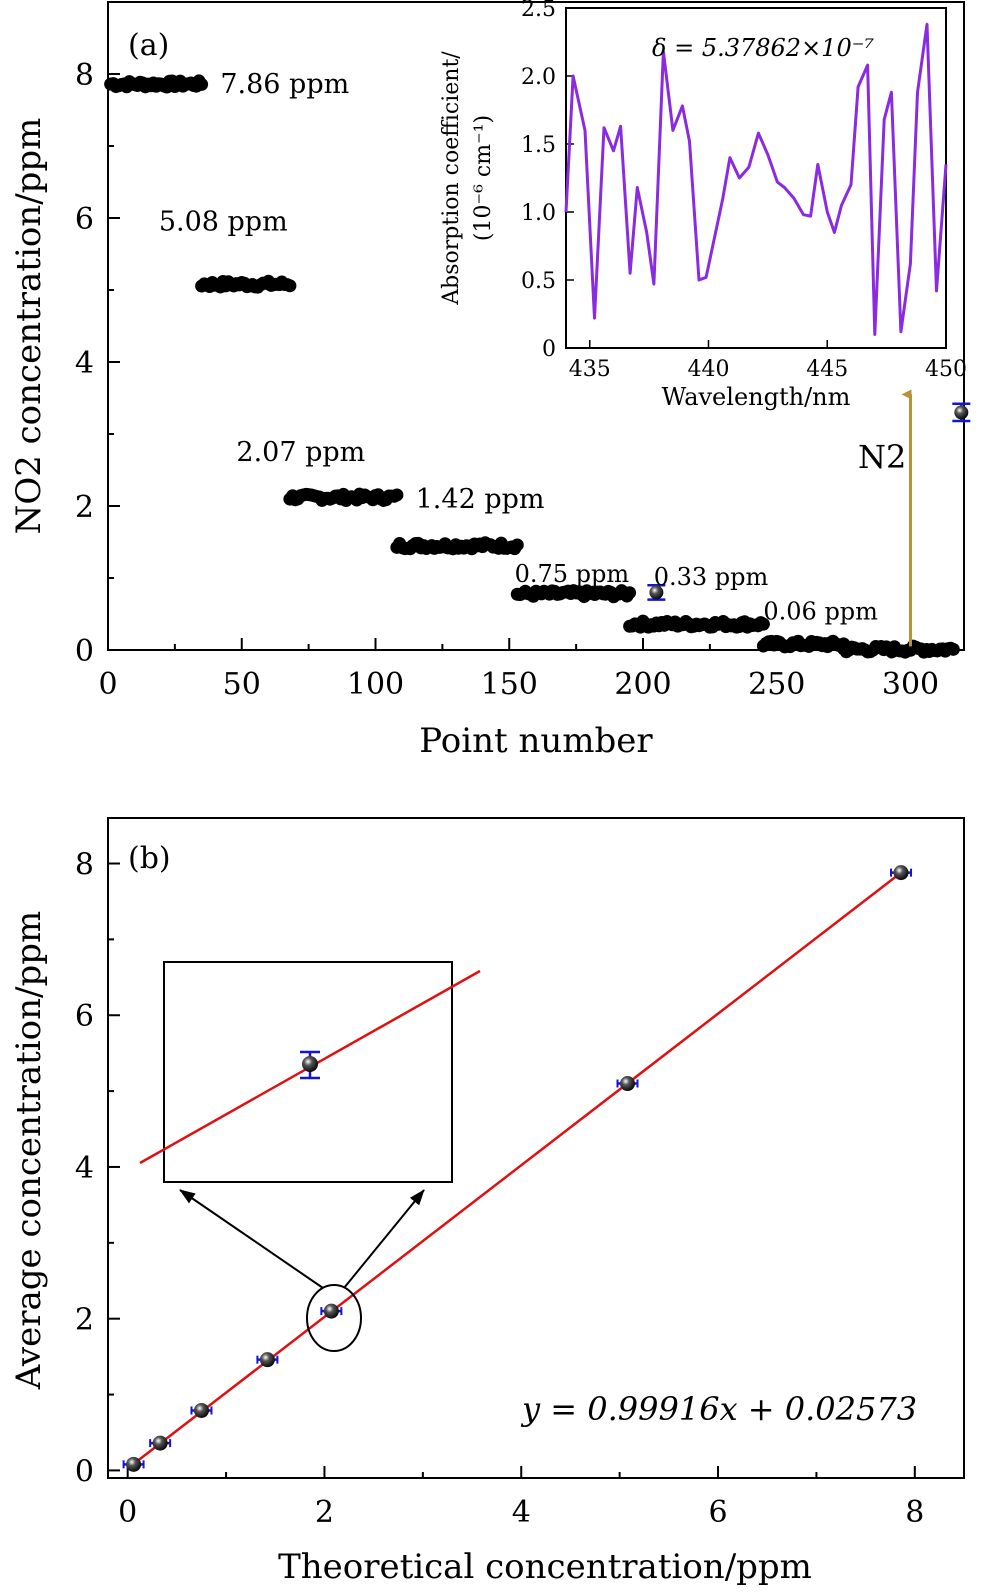  Describe the element at coordinates (763, 48) in the screenshot. I see `inset-annotation: δ = 5.37862×10⁻⁷` at that location.